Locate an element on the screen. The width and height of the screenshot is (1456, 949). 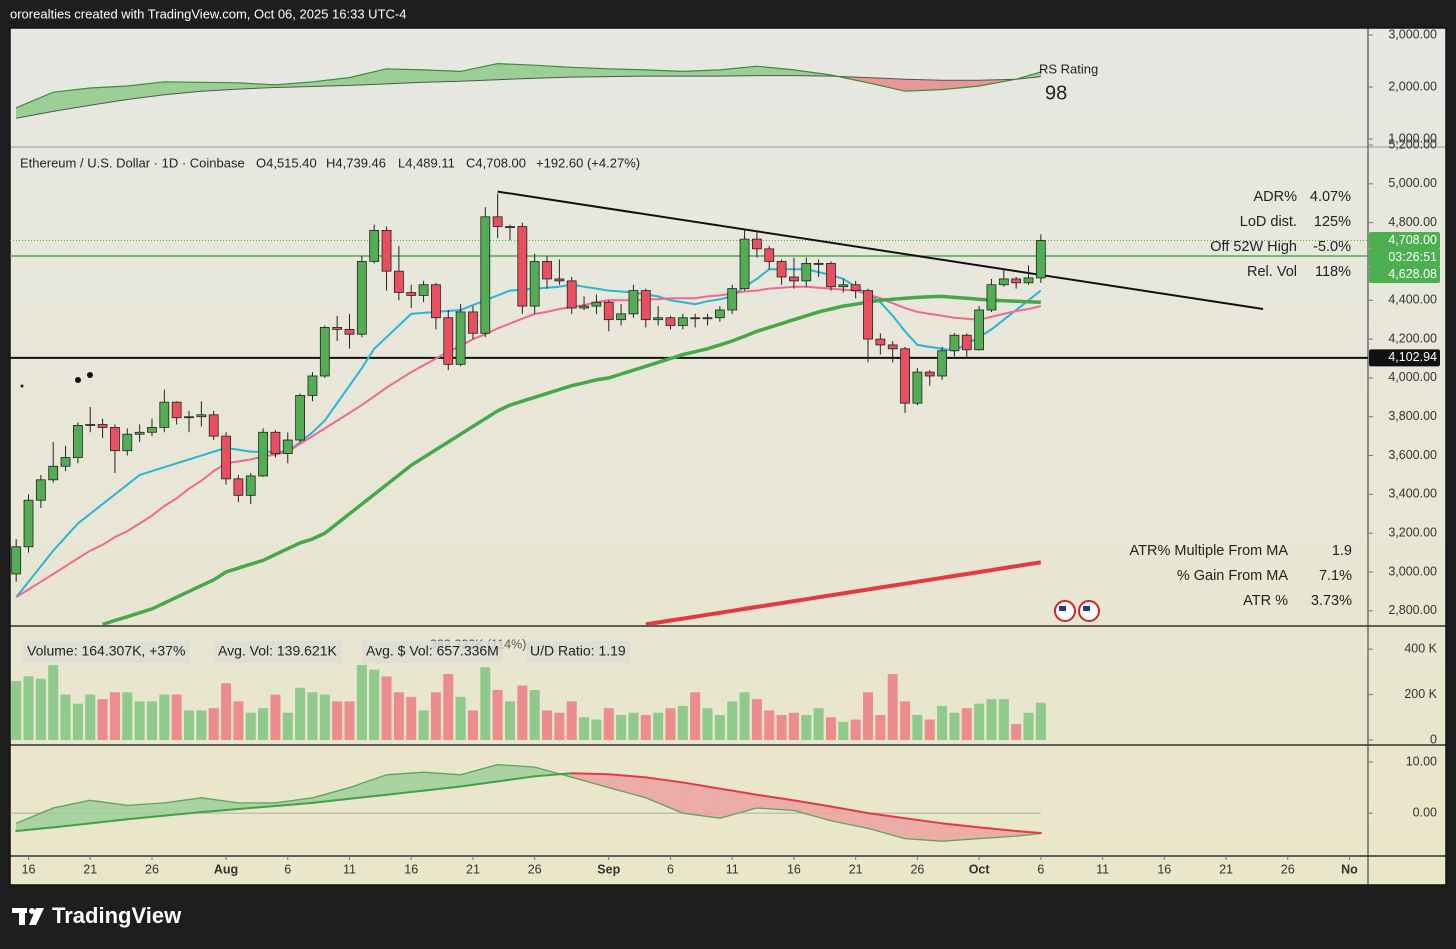
x-tick-label: 26 is located at coordinates (535, 869).